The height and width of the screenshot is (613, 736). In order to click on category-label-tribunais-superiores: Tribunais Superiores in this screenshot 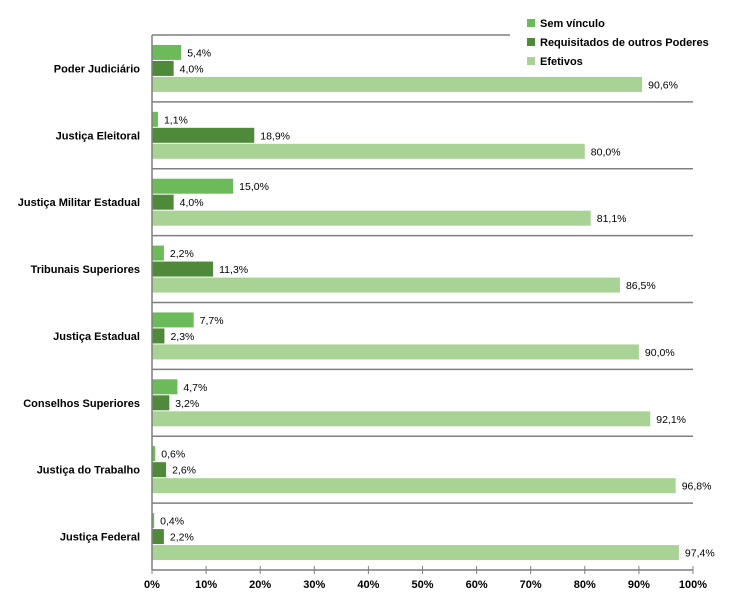, I will do `click(85, 270)`.